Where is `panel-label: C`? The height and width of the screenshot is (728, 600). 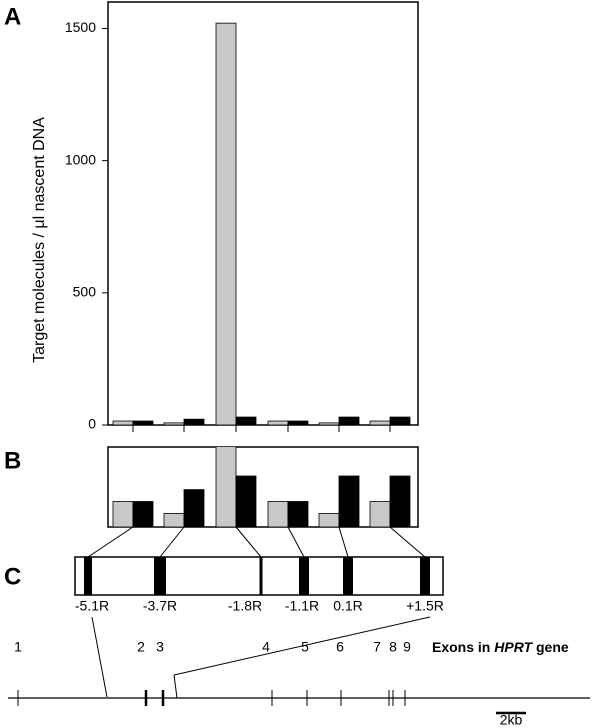
panel-label: C is located at coordinates (12, 576).